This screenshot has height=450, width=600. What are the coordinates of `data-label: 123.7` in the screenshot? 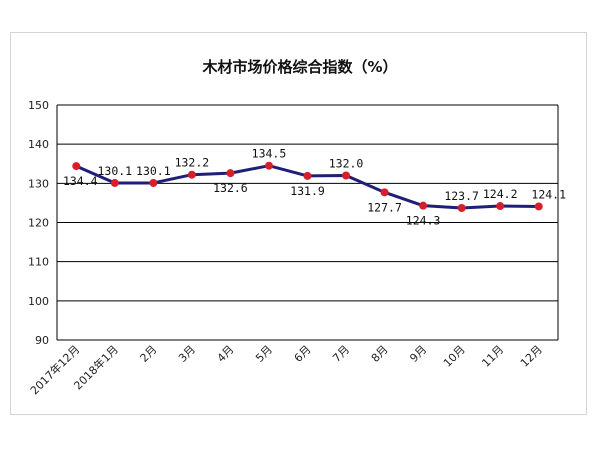 It's located at (461, 196).